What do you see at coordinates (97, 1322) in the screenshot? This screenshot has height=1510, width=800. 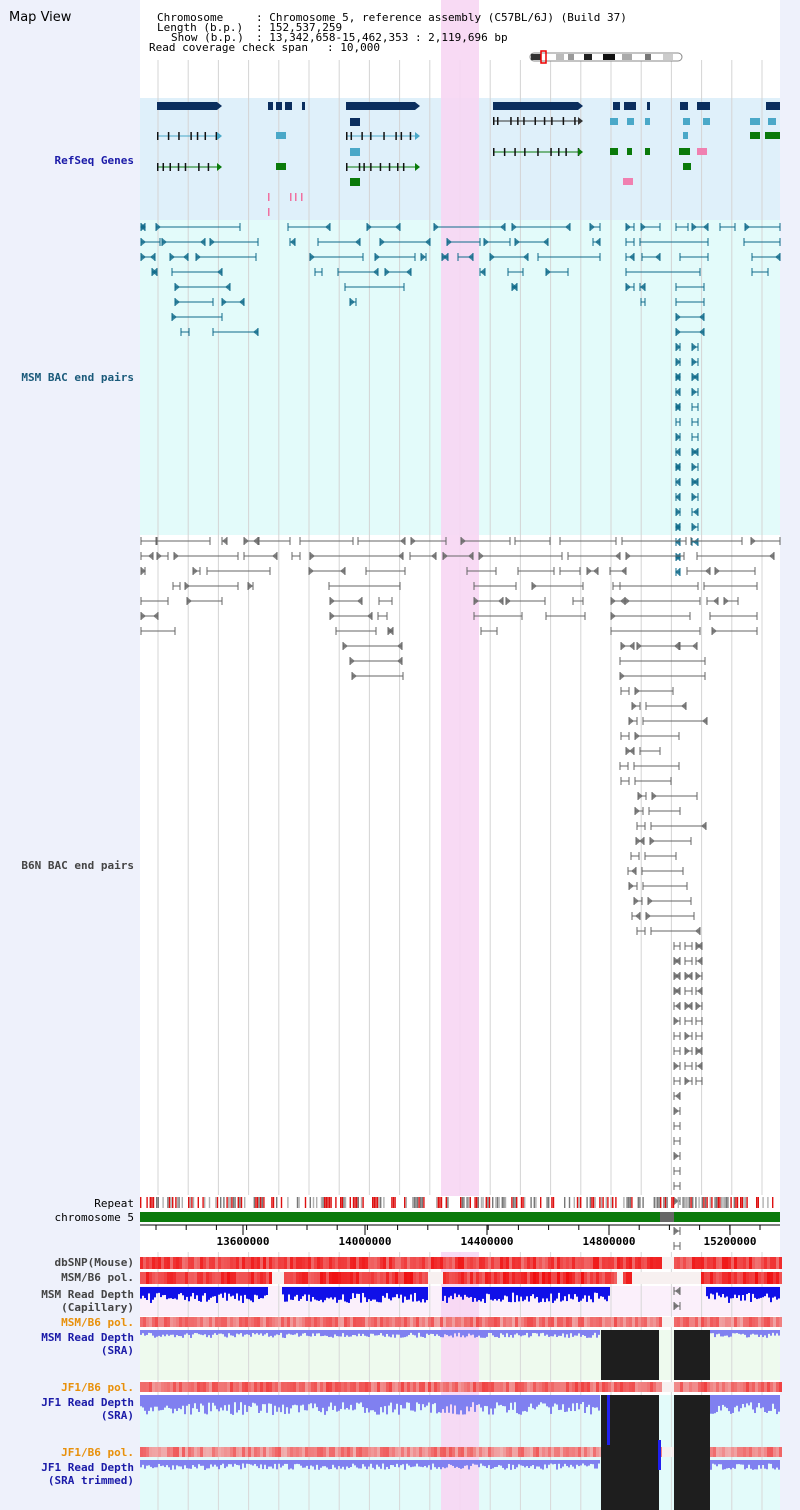 I see `track-label-msm-b6-pol-sra: MSM/B6 pol.` at bounding box center [97, 1322].